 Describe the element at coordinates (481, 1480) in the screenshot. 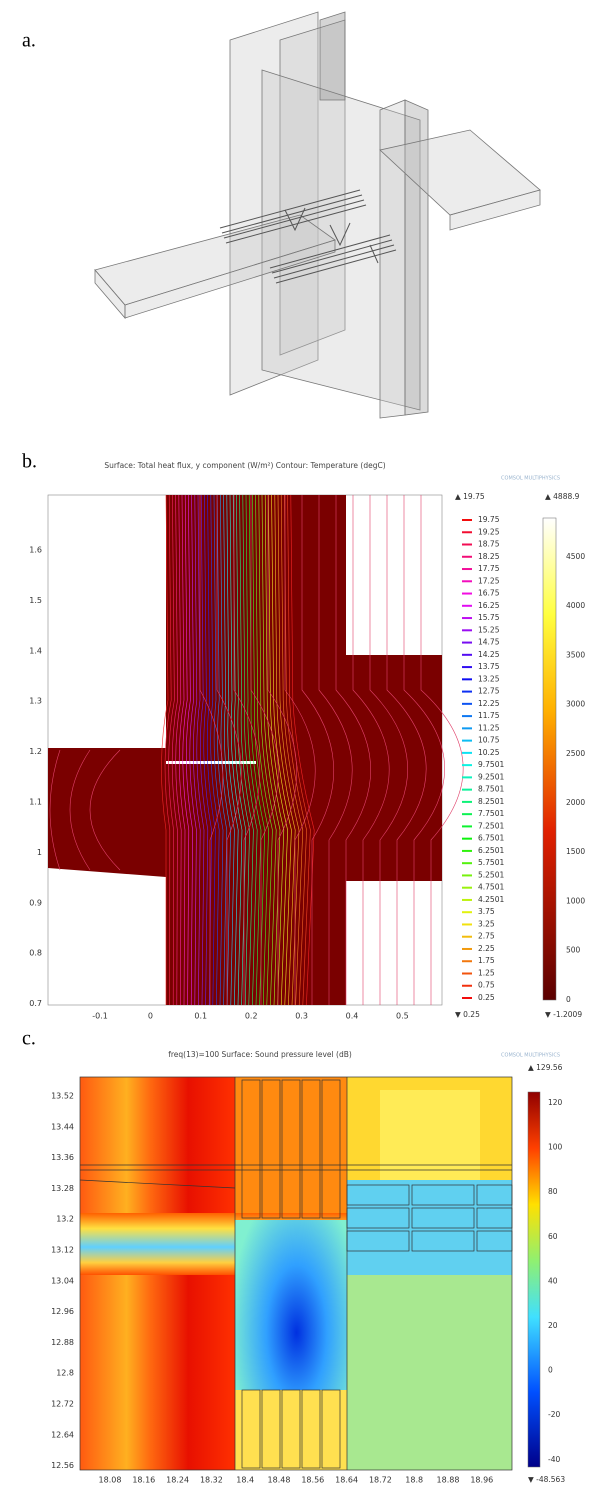

I see `x-tick-label: 18.96` at that location.